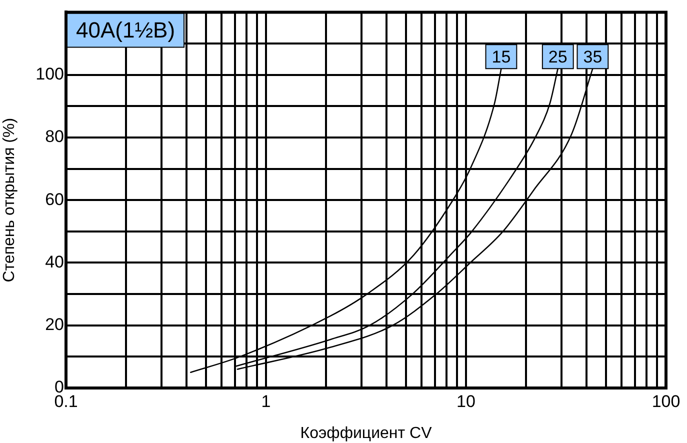 Image resolution: width=687 pixels, height=443 pixels. I want to click on y-tick-label: 100, so click(50, 74).